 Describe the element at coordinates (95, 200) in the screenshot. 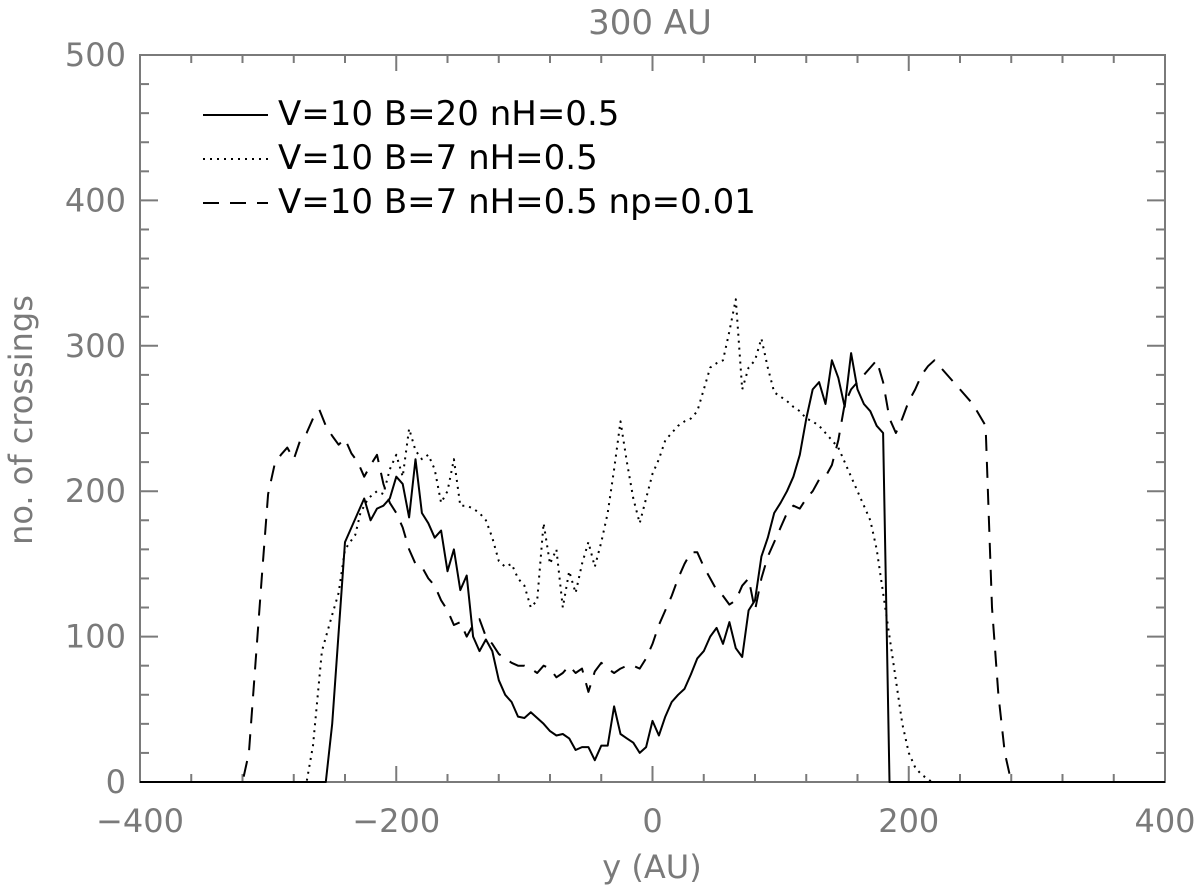

I see `y-tick-label: 400` at that location.